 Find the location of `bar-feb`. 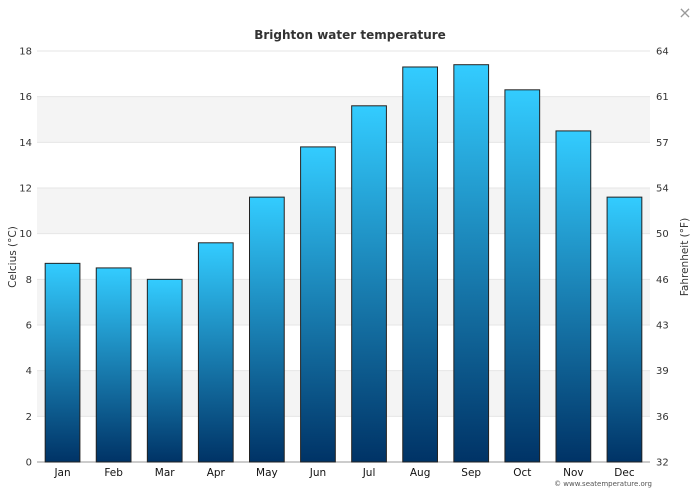

bar-feb is located at coordinates (113, 365).